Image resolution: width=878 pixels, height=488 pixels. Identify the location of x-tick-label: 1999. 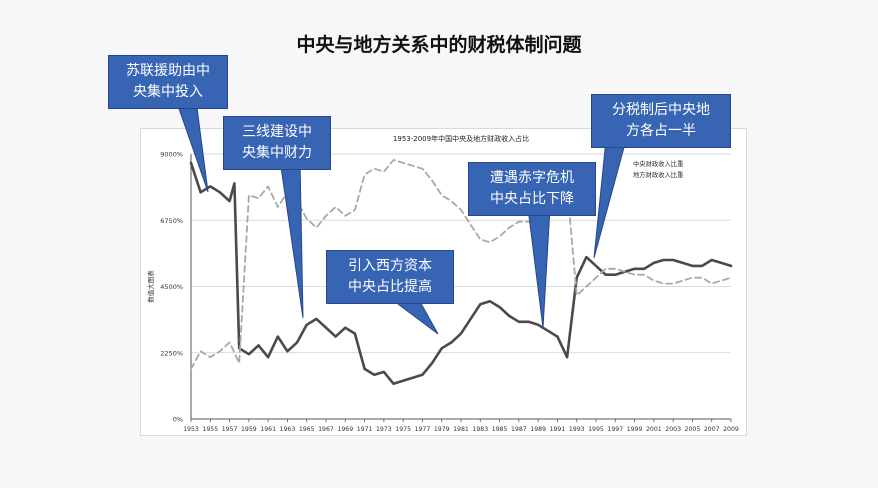
(635, 429).